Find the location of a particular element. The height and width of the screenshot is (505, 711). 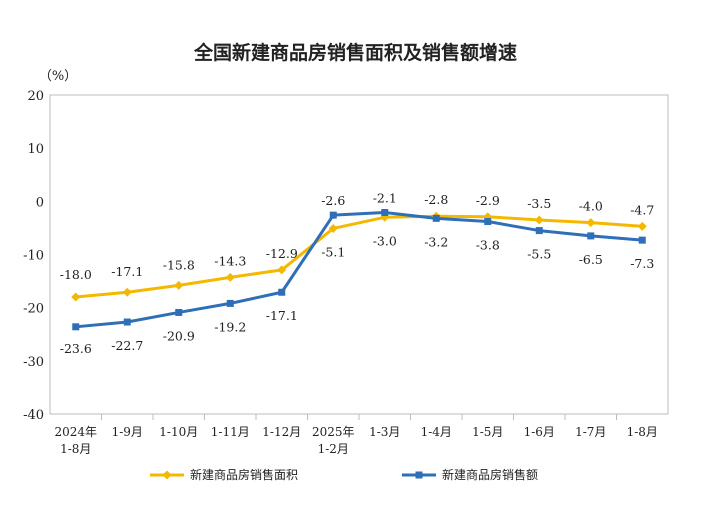

y-tick-label: -20 is located at coordinates (33, 309).